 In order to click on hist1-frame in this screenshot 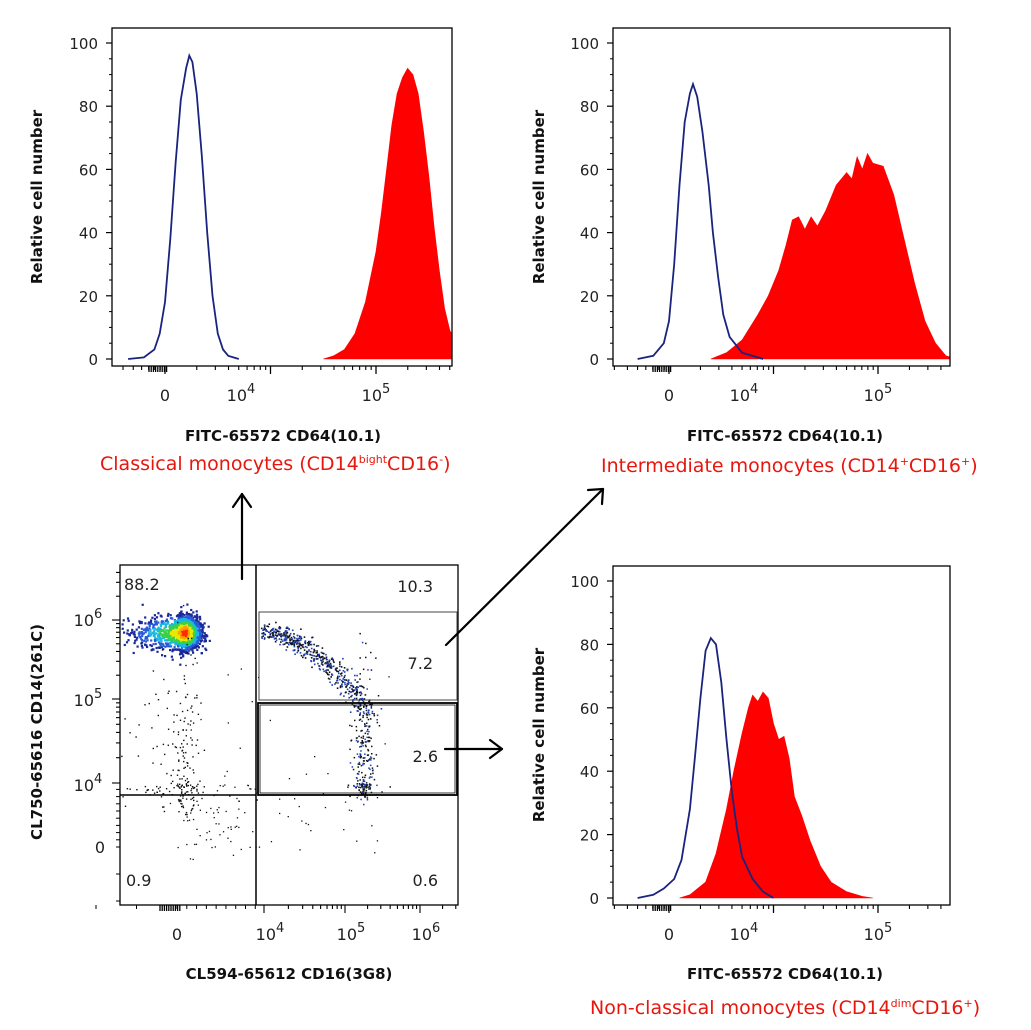, I will do `click(781, 197)`.